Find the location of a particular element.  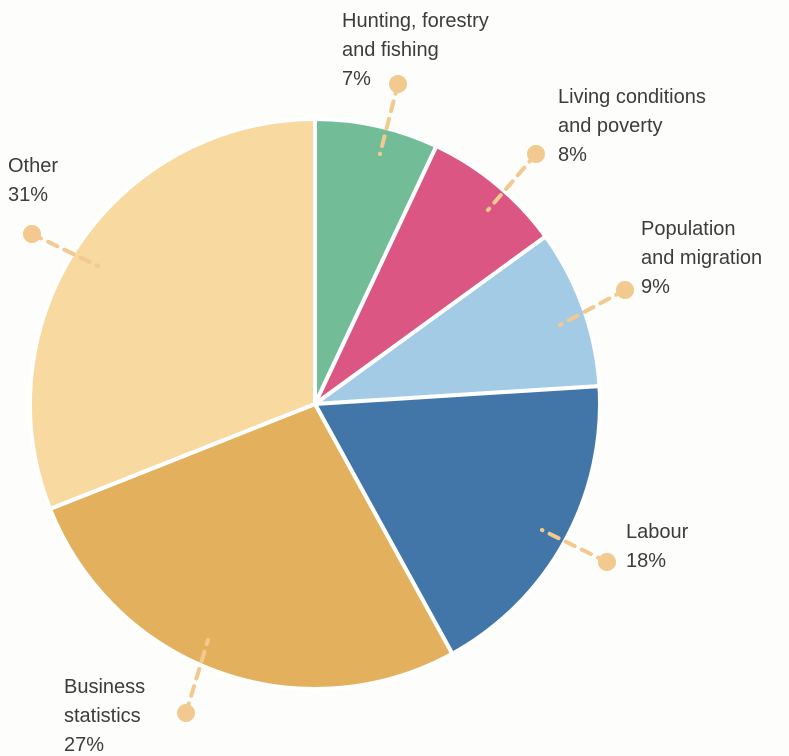

slice-name-line-3-0: Labour is located at coordinates (657, 532).